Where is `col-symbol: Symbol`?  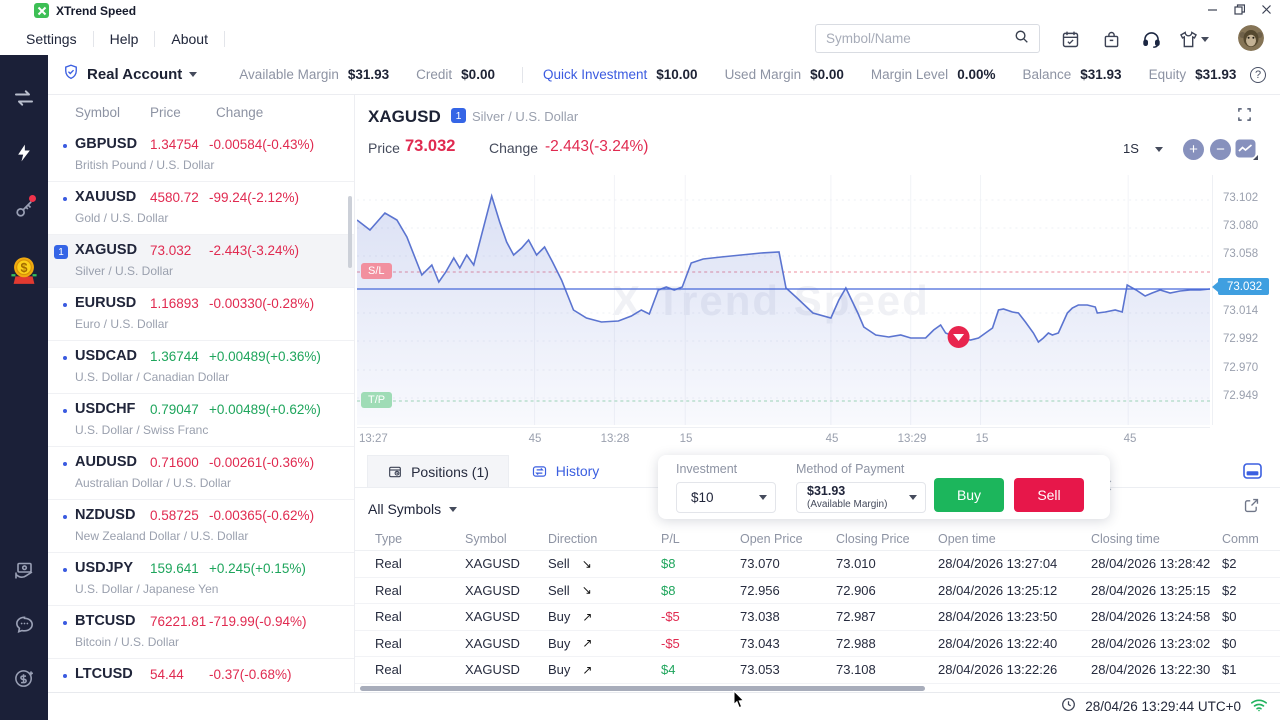
col-symbol: Symbol is located at coordinates (98, 112).